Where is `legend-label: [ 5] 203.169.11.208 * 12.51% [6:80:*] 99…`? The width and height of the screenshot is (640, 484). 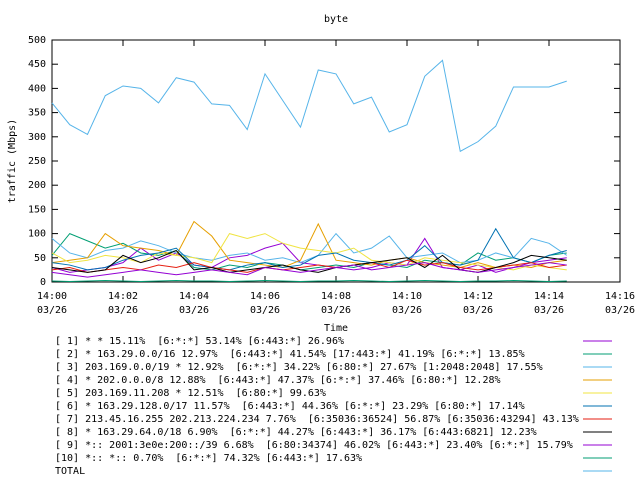
legend-label: [ 5] 203.169.11.208 * 12.51% [6:80:*] 99… is located at coordinates (190, 393).